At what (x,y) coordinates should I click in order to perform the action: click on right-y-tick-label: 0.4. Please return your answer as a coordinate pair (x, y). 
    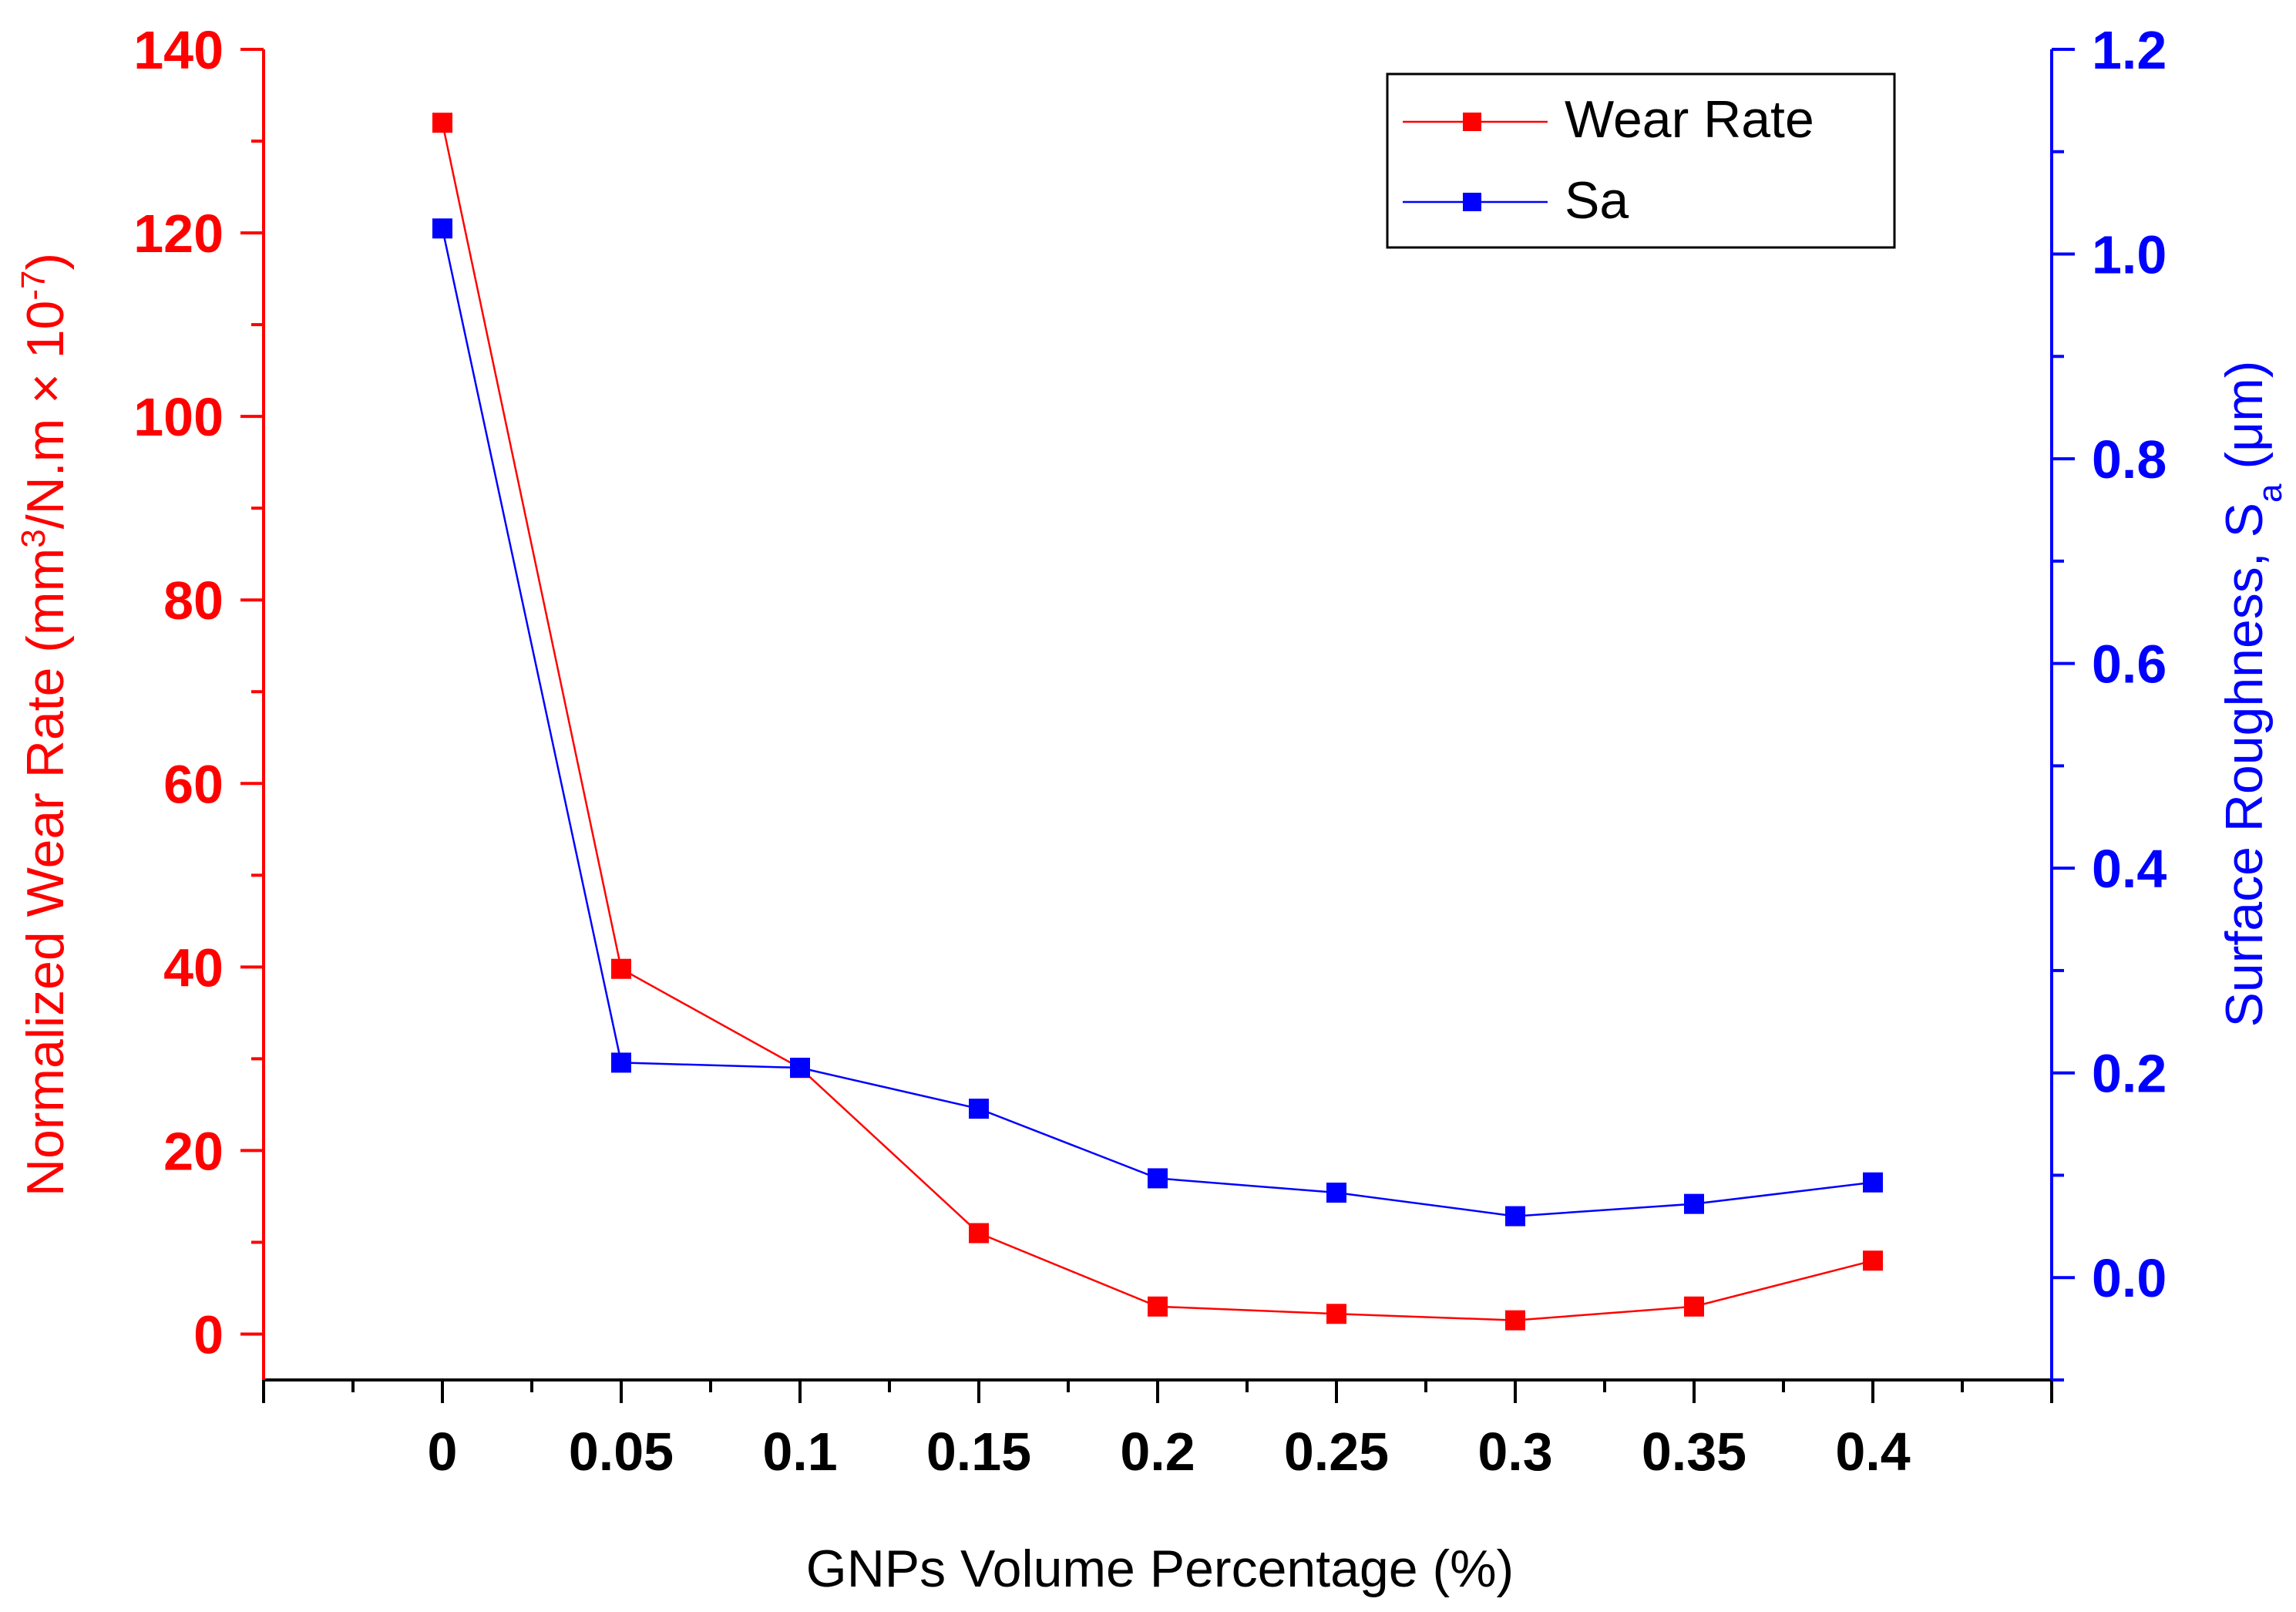
    Looking at the image, I should click on (2129, 869).